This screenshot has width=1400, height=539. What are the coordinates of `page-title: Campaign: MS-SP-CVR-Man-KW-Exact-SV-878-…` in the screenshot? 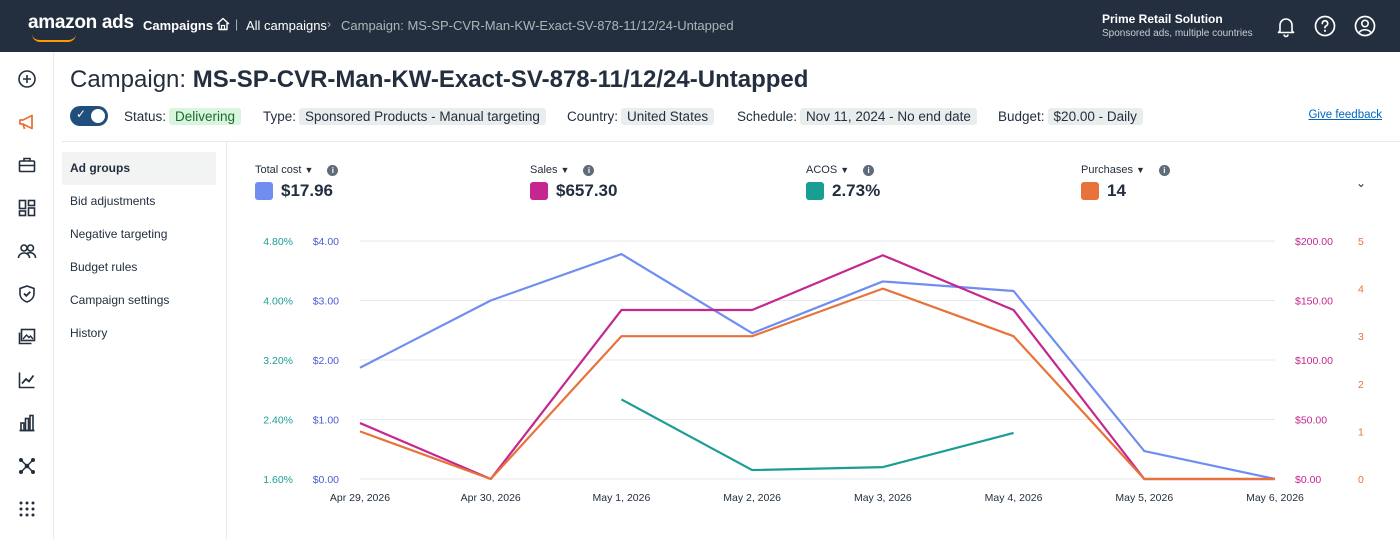 It's located at (439, 80).